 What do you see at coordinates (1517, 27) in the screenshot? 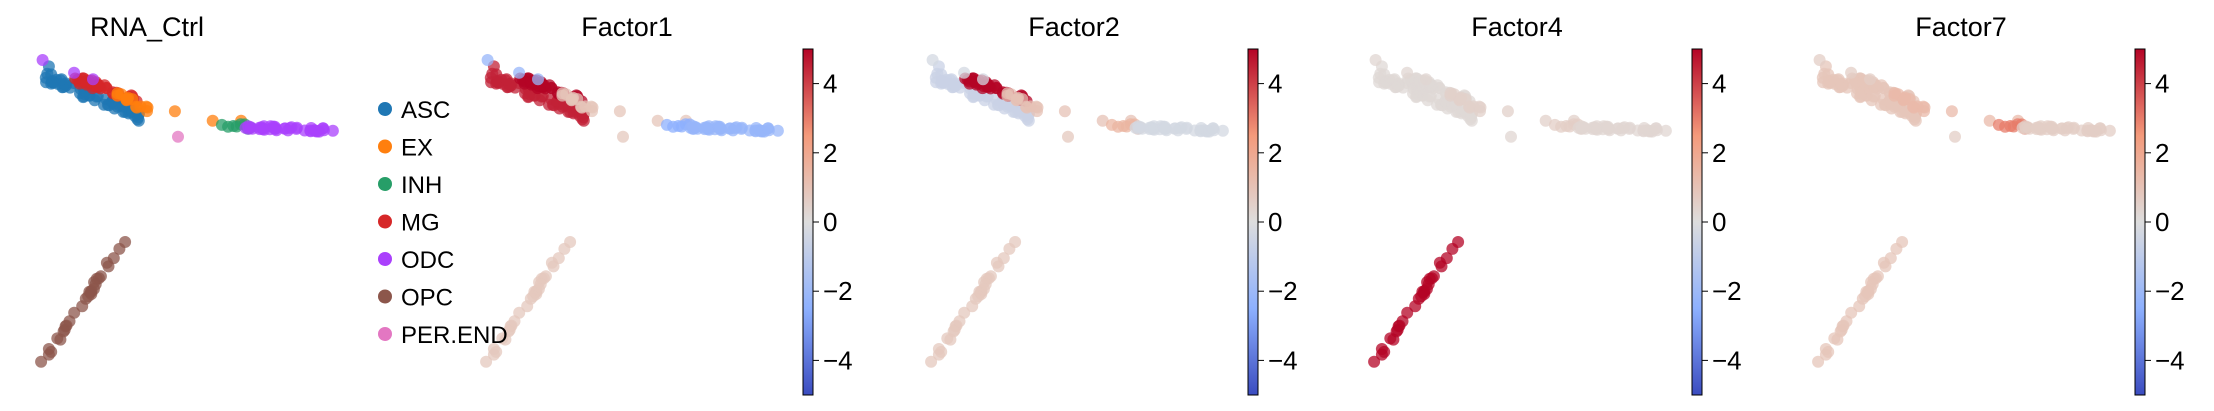
I see `panel-title: Factor4` at bounding box center [1517, 27].